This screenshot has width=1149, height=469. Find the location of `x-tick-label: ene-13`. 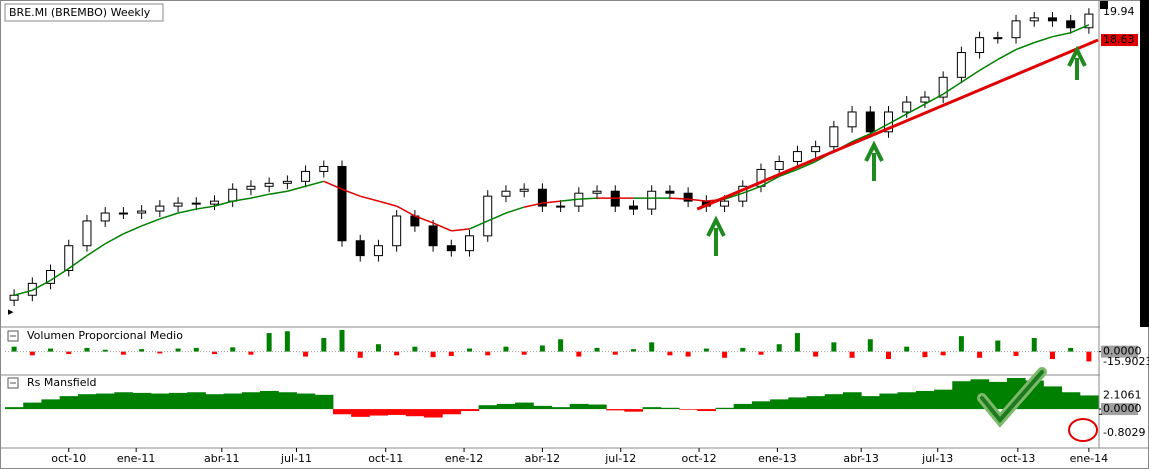

x-tick-label: ene-13 is located at coordinates (777, 458).